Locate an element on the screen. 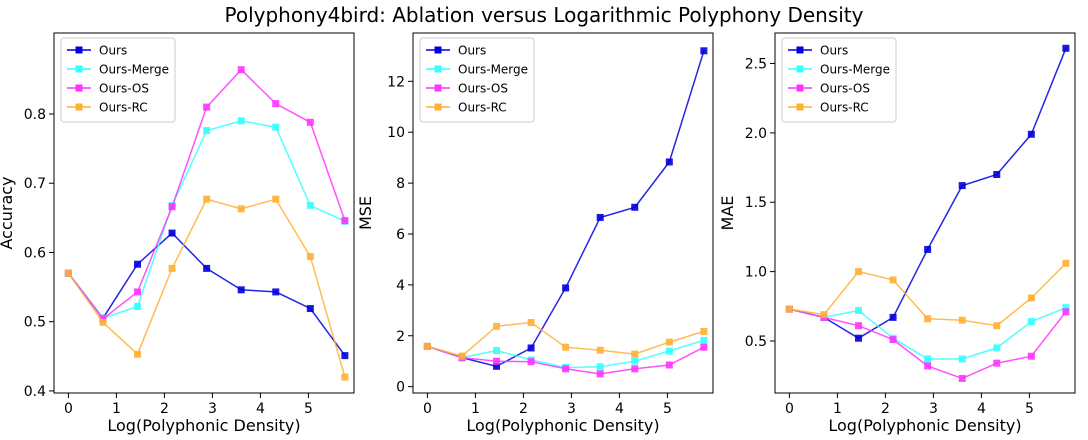  y-tick-label: 8 is located at coordinates (400, 184).